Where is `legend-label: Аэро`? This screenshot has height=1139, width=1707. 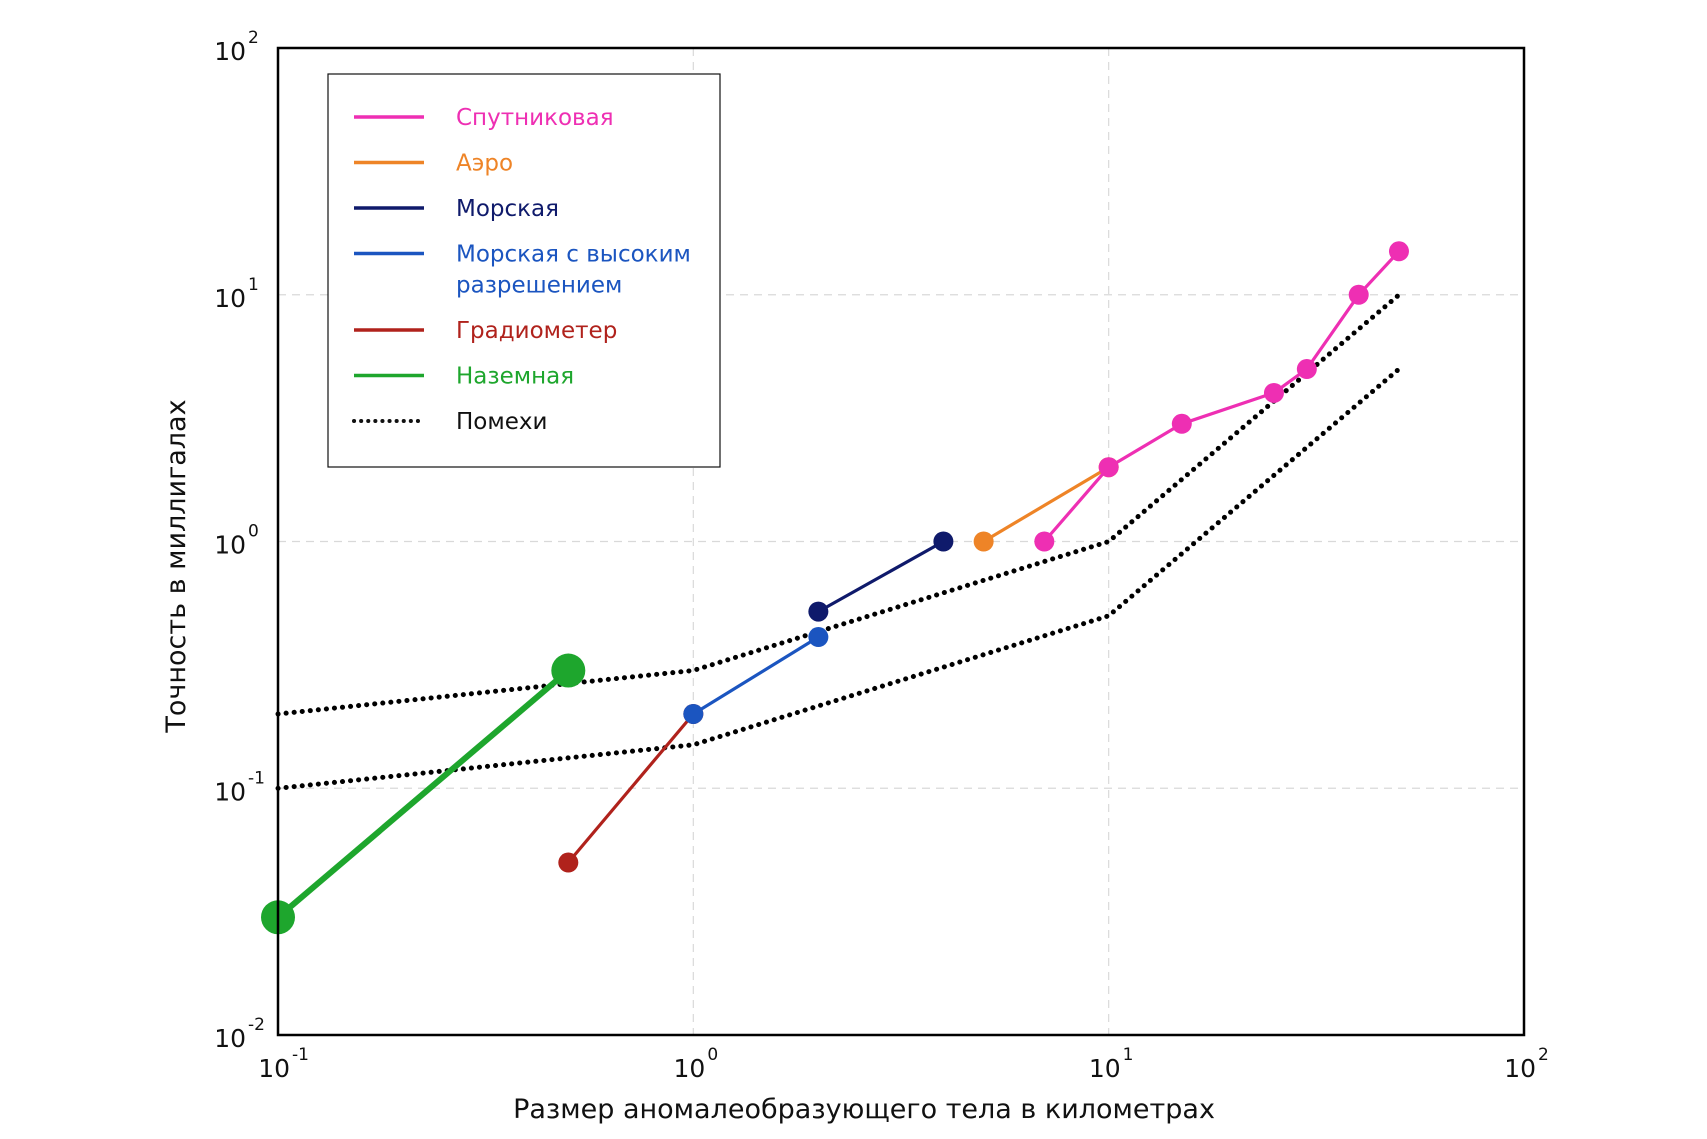 legend-label: Аэро is located at coordinates (484, 164).